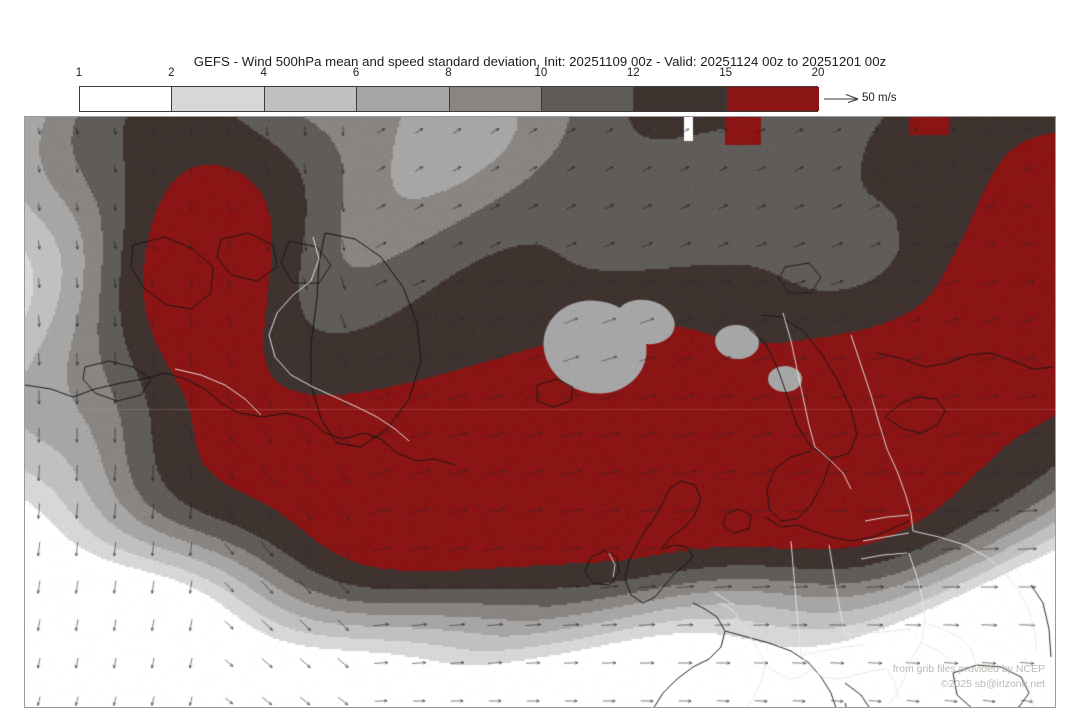 The image size is (1080, 718). Describe the element at coordinates (968, 669) in the screenshot. I see `credit-source: from grib files provided by NCEP` at that location.